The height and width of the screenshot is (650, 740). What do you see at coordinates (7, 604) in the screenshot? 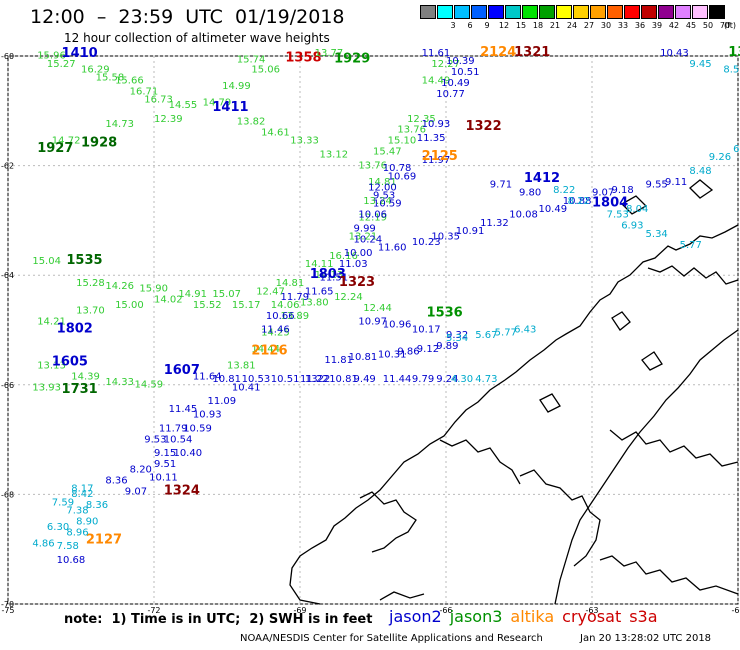
I see `latitude-label: -70` at bounding box center [7, 604].